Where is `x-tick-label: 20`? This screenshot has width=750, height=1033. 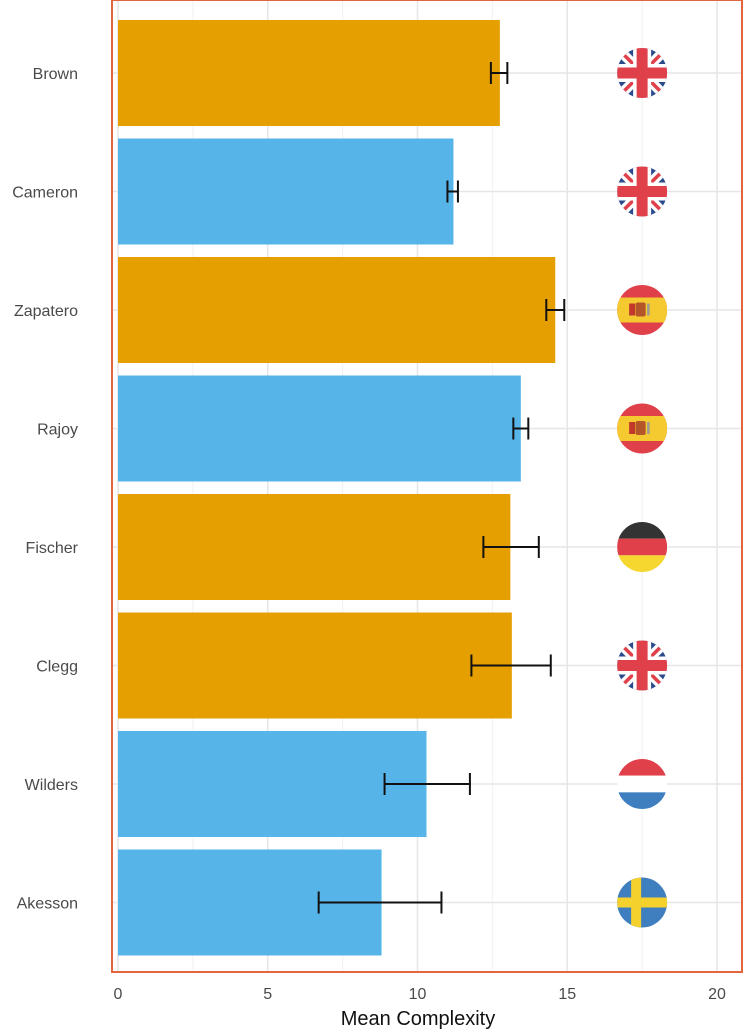 x-tick-label: 20 is located at coordinates (717, 994).